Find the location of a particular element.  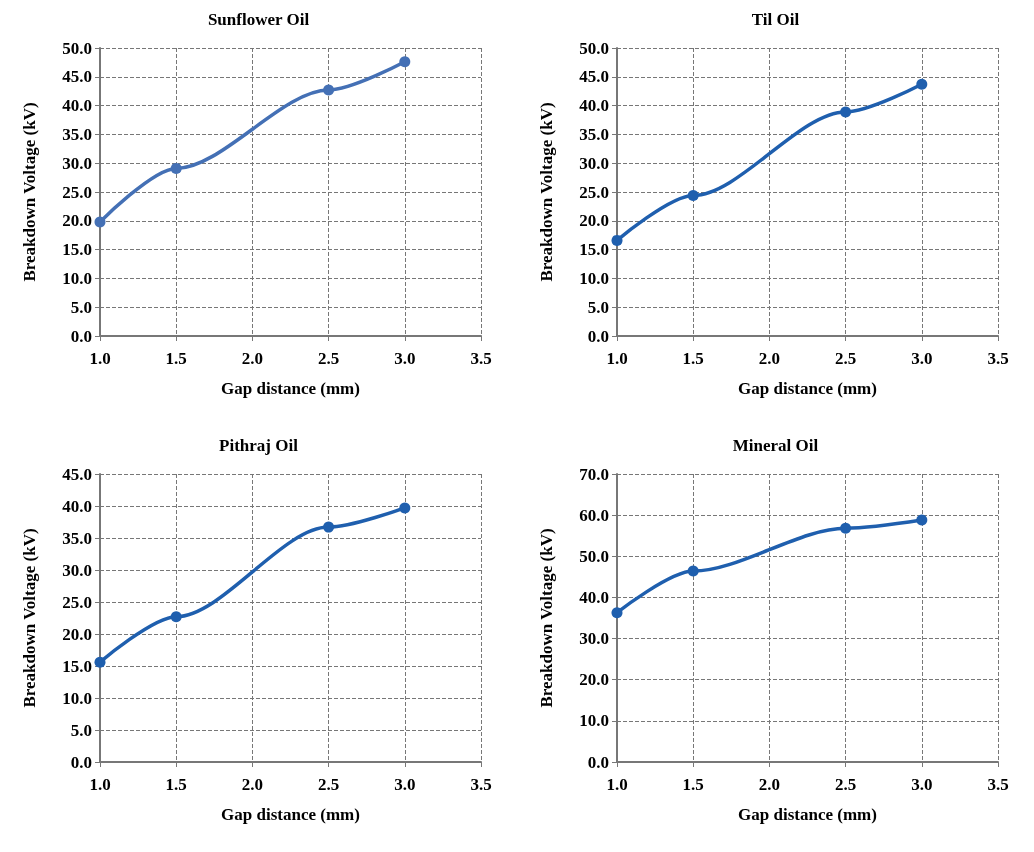

y-tick-label: 70.0 is located at coordinates (594, 474).